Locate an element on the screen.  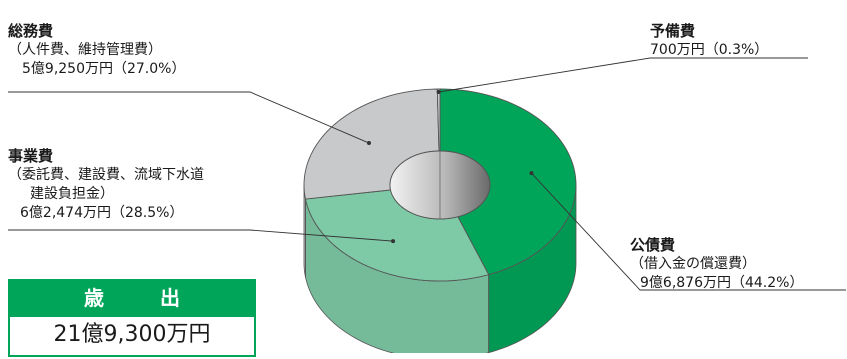
slice-detail-jigyohi-line2: 建設負担金） is located at coordinates (72, 194).